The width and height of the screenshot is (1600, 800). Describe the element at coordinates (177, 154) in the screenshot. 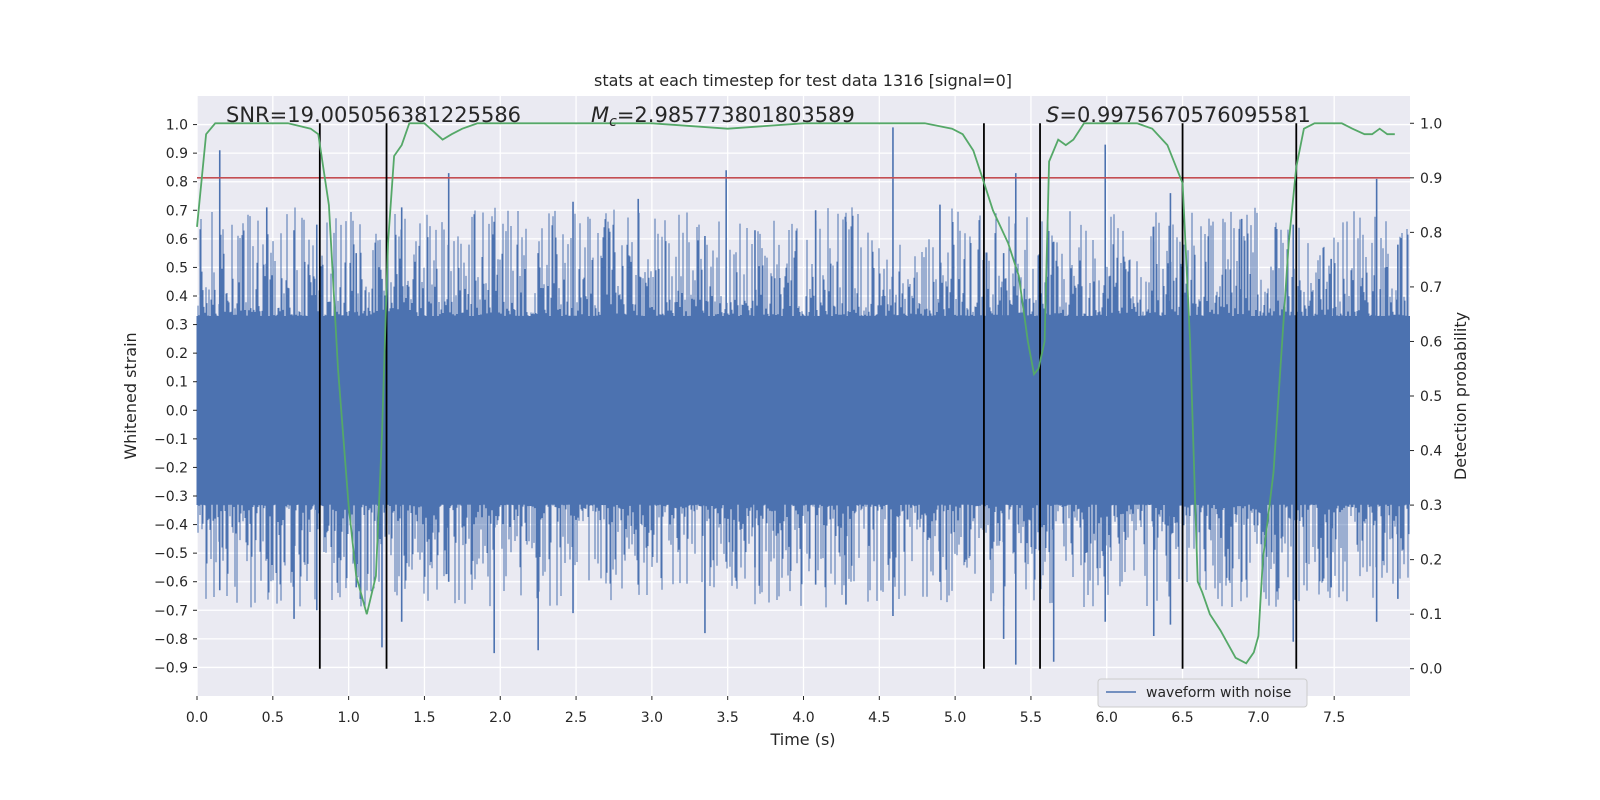

I see `y-tick-label: 0.9` at that location.